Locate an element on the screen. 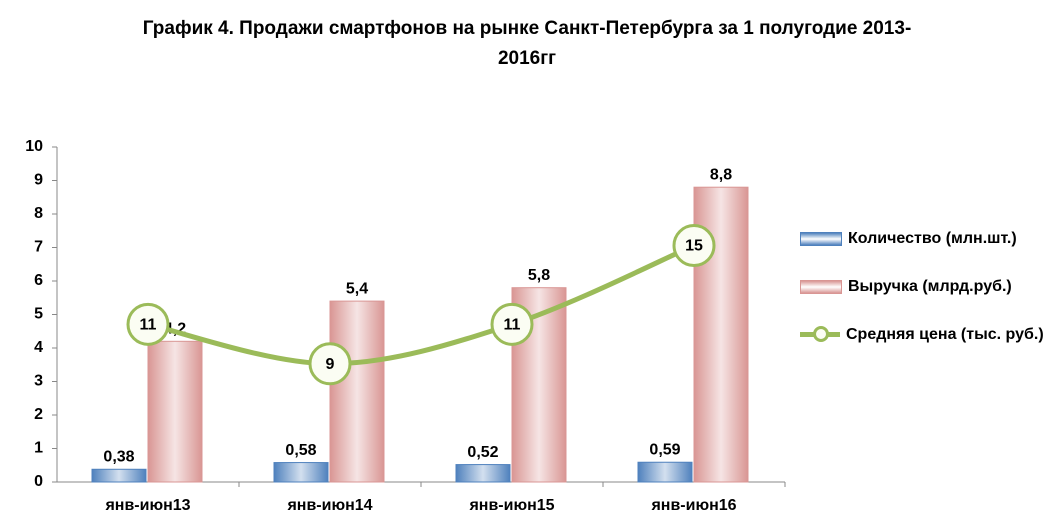 This screenshot has width=1055, height=527. legend-item: Средняя цена (тыс. руб.) is located at coordinates (925, 335).